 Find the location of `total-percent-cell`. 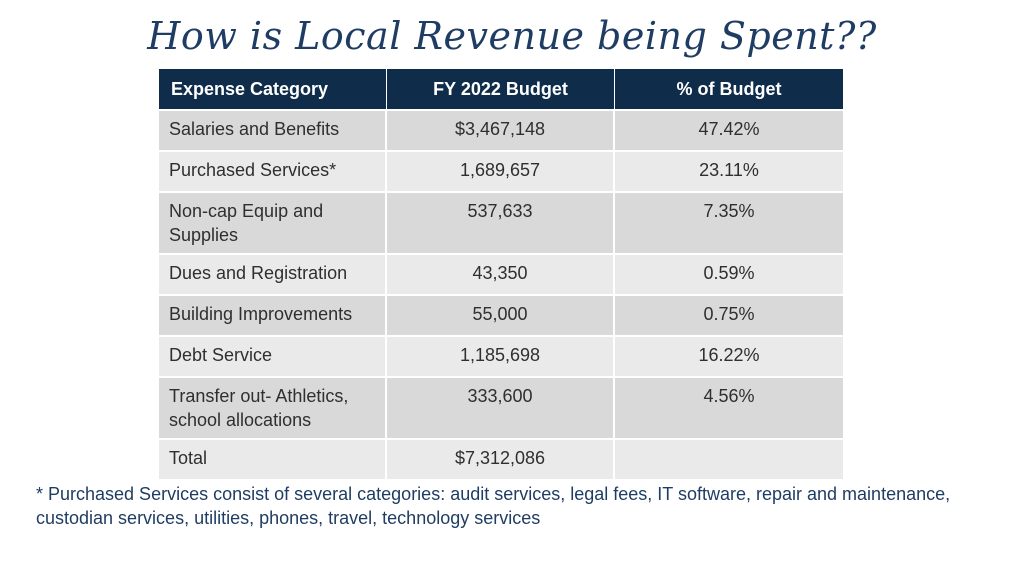

total-percent-cell is located at coordinates (729, 460).